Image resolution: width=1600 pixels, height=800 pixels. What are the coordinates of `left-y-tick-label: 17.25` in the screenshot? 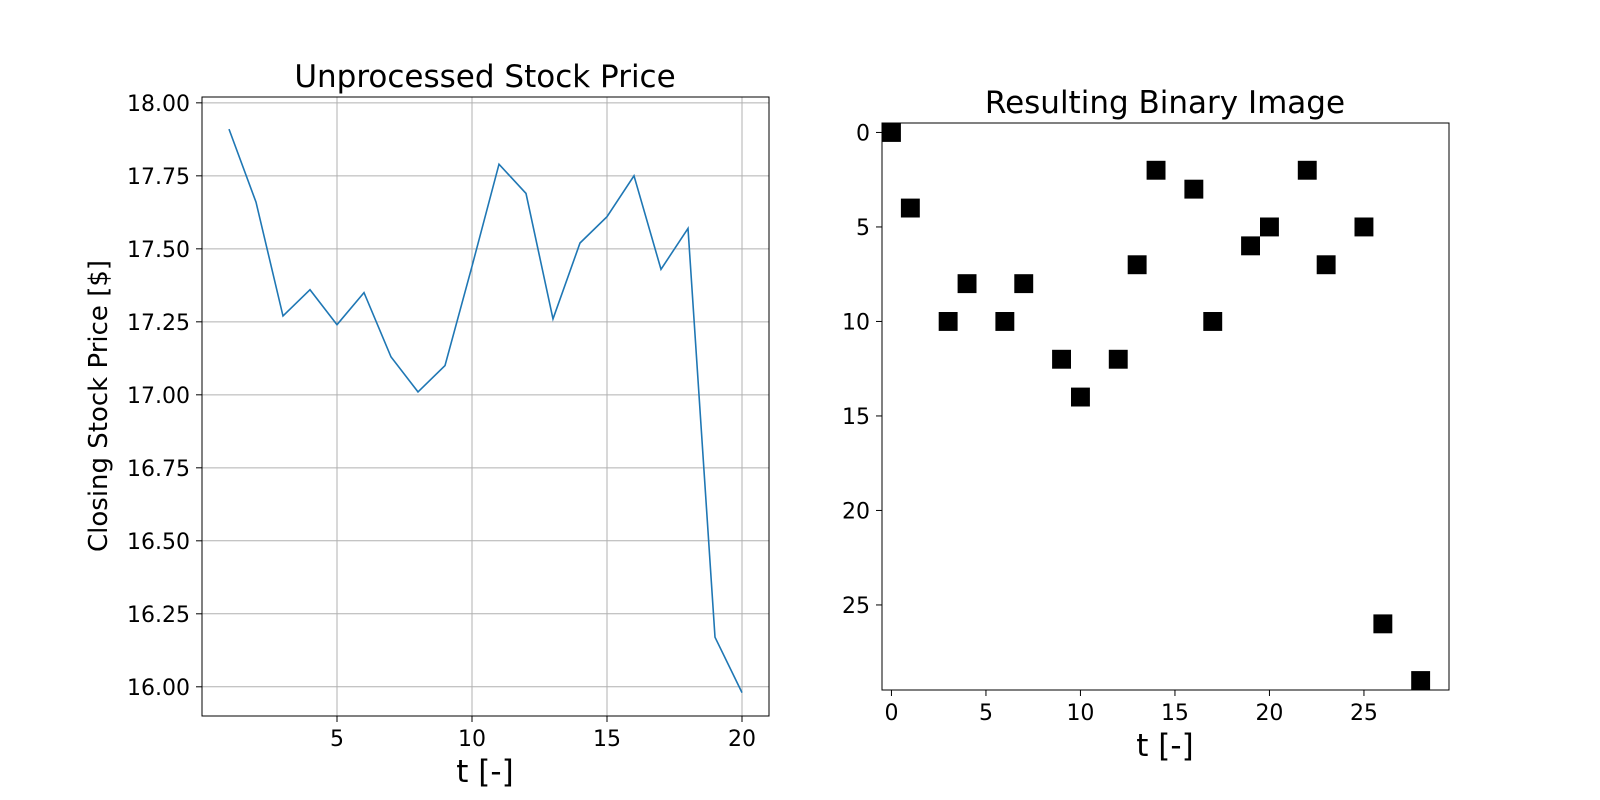 It's located at (158, 323).